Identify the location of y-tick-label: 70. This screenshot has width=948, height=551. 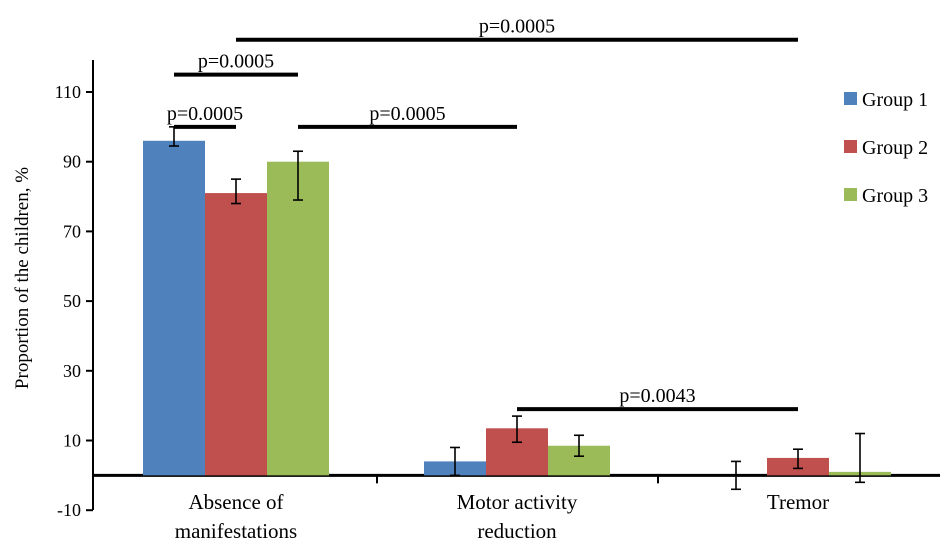
(72, 231).